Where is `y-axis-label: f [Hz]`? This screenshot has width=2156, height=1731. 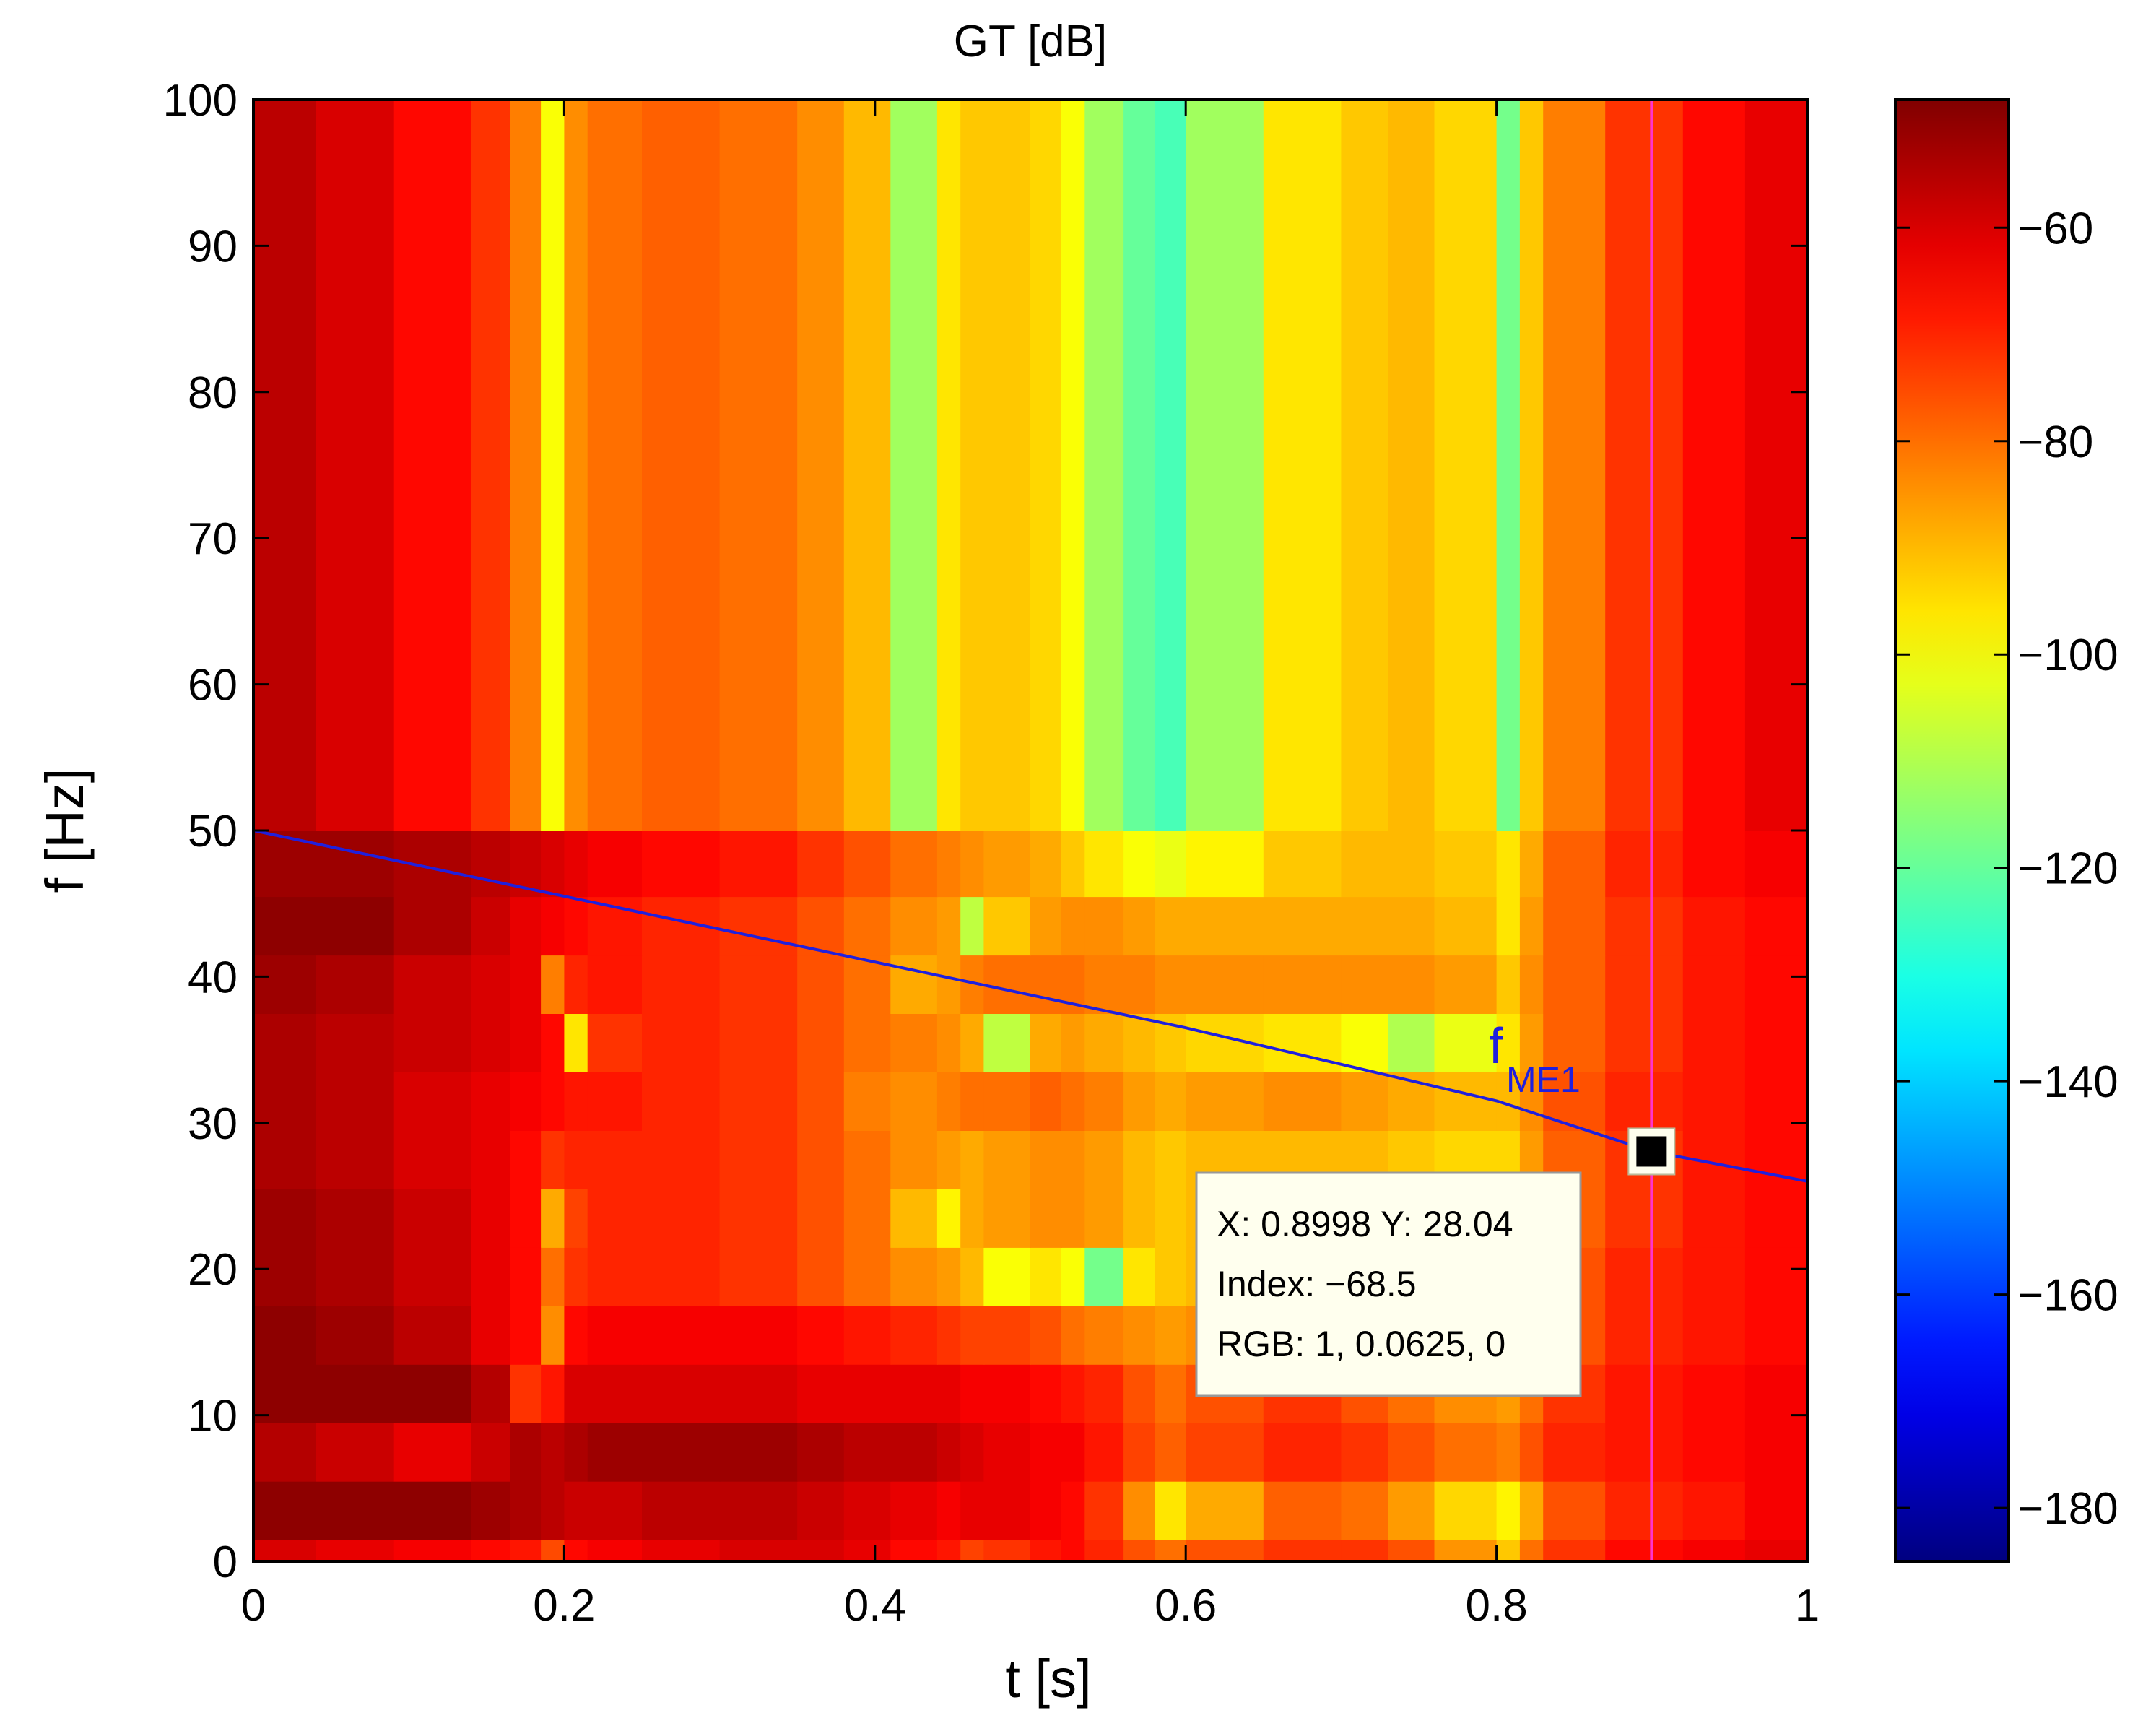 y-axis-label: f [Hz] is located at coordinates (65, 830).